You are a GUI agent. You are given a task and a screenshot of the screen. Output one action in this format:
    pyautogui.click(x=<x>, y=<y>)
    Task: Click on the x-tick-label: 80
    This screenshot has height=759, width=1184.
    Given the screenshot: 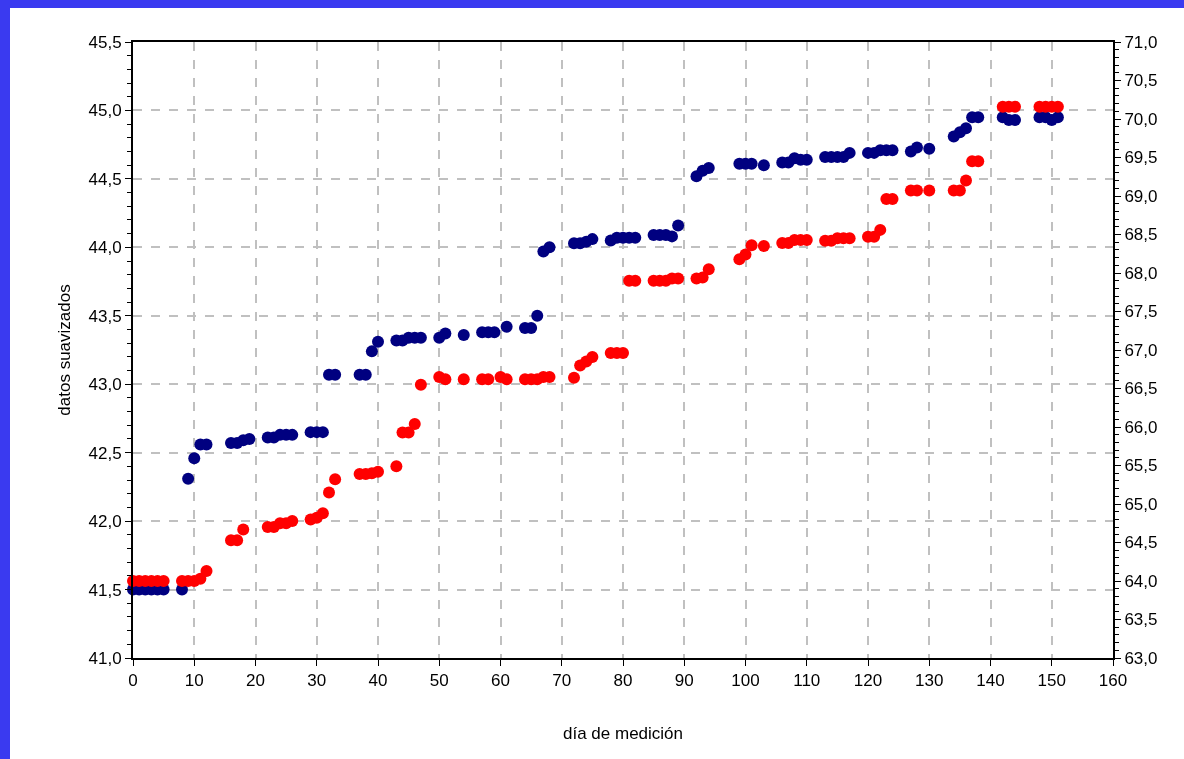 What is the action you would take?
    pyautogui.click(x=623, y=681)
    